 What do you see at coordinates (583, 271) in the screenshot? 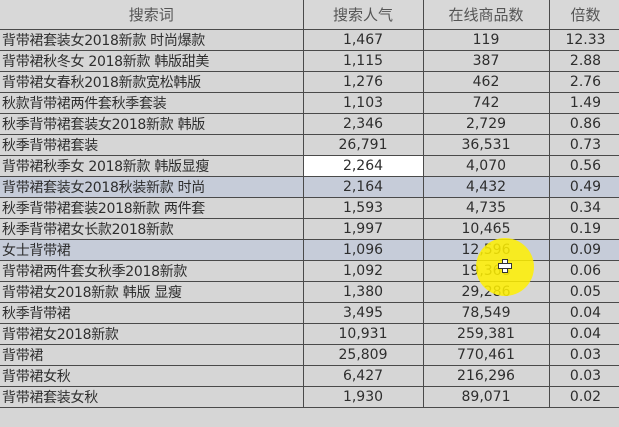
I see `ratio-cell: 0.06` at bounding box center [583, 271].